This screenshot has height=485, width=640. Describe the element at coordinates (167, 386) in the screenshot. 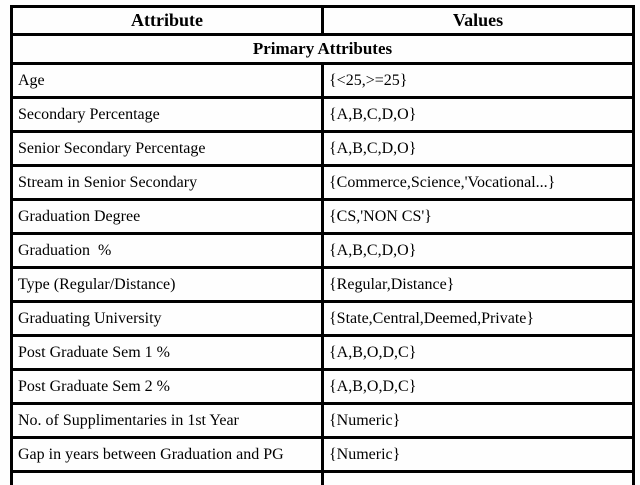

I see `table-cell-attribute: Post Graduate Sem 2 %` at that location.